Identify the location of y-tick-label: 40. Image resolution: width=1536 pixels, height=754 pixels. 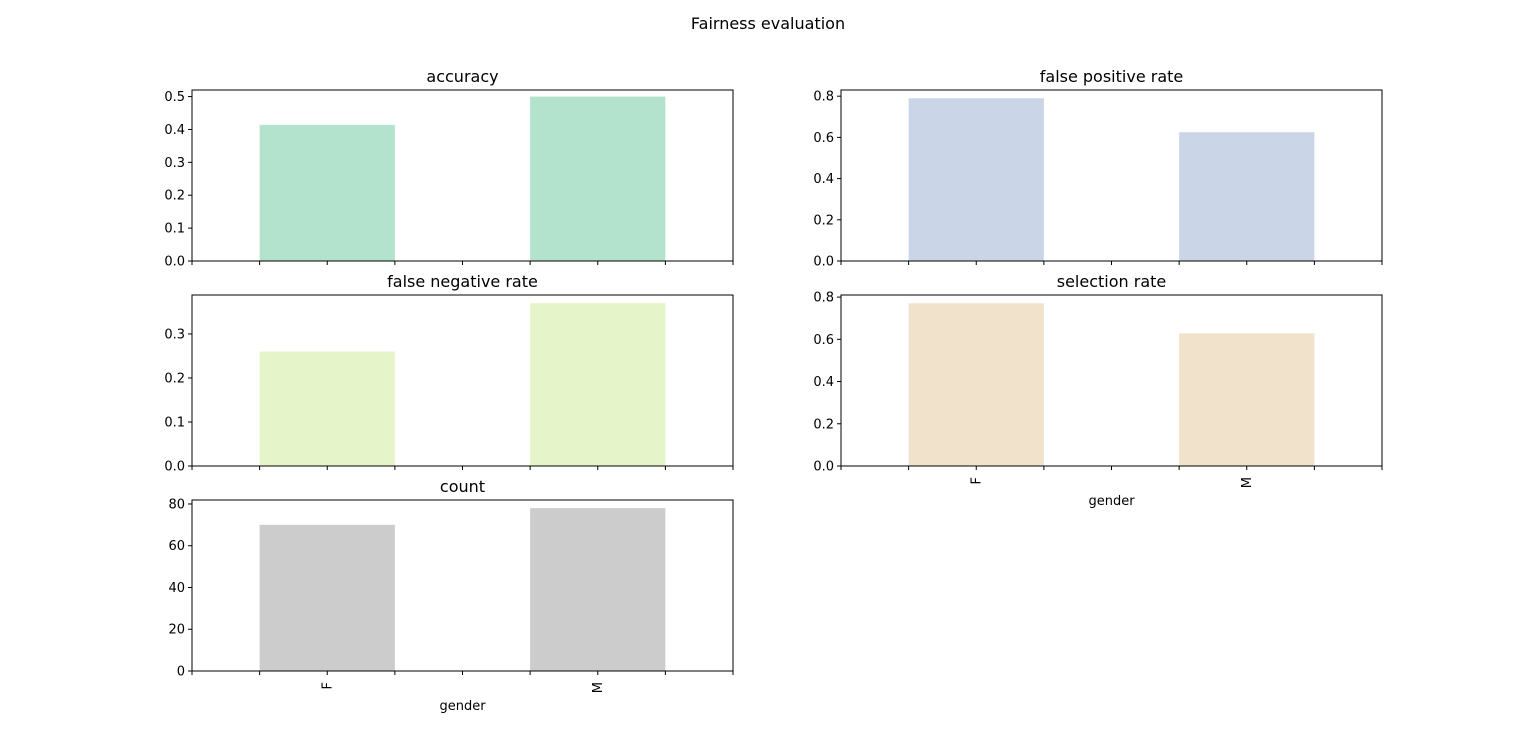
(176, 588).